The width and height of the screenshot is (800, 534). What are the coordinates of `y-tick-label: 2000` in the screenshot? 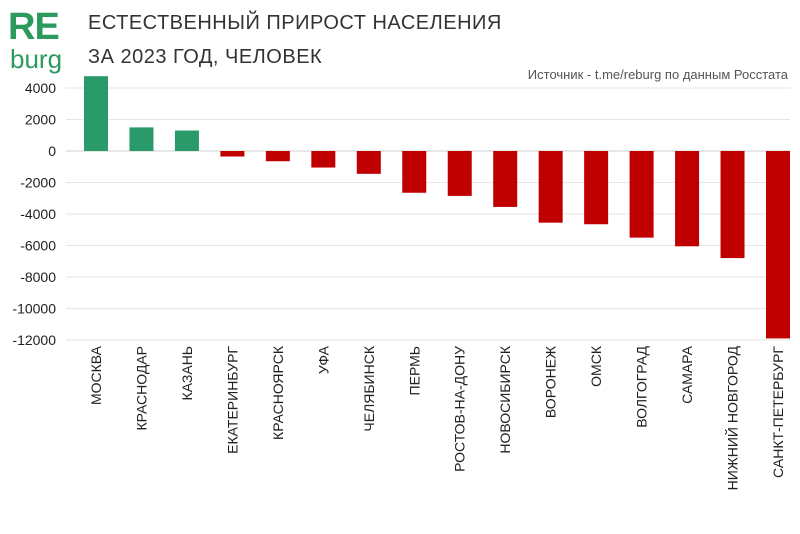 It's located at (40, 120).